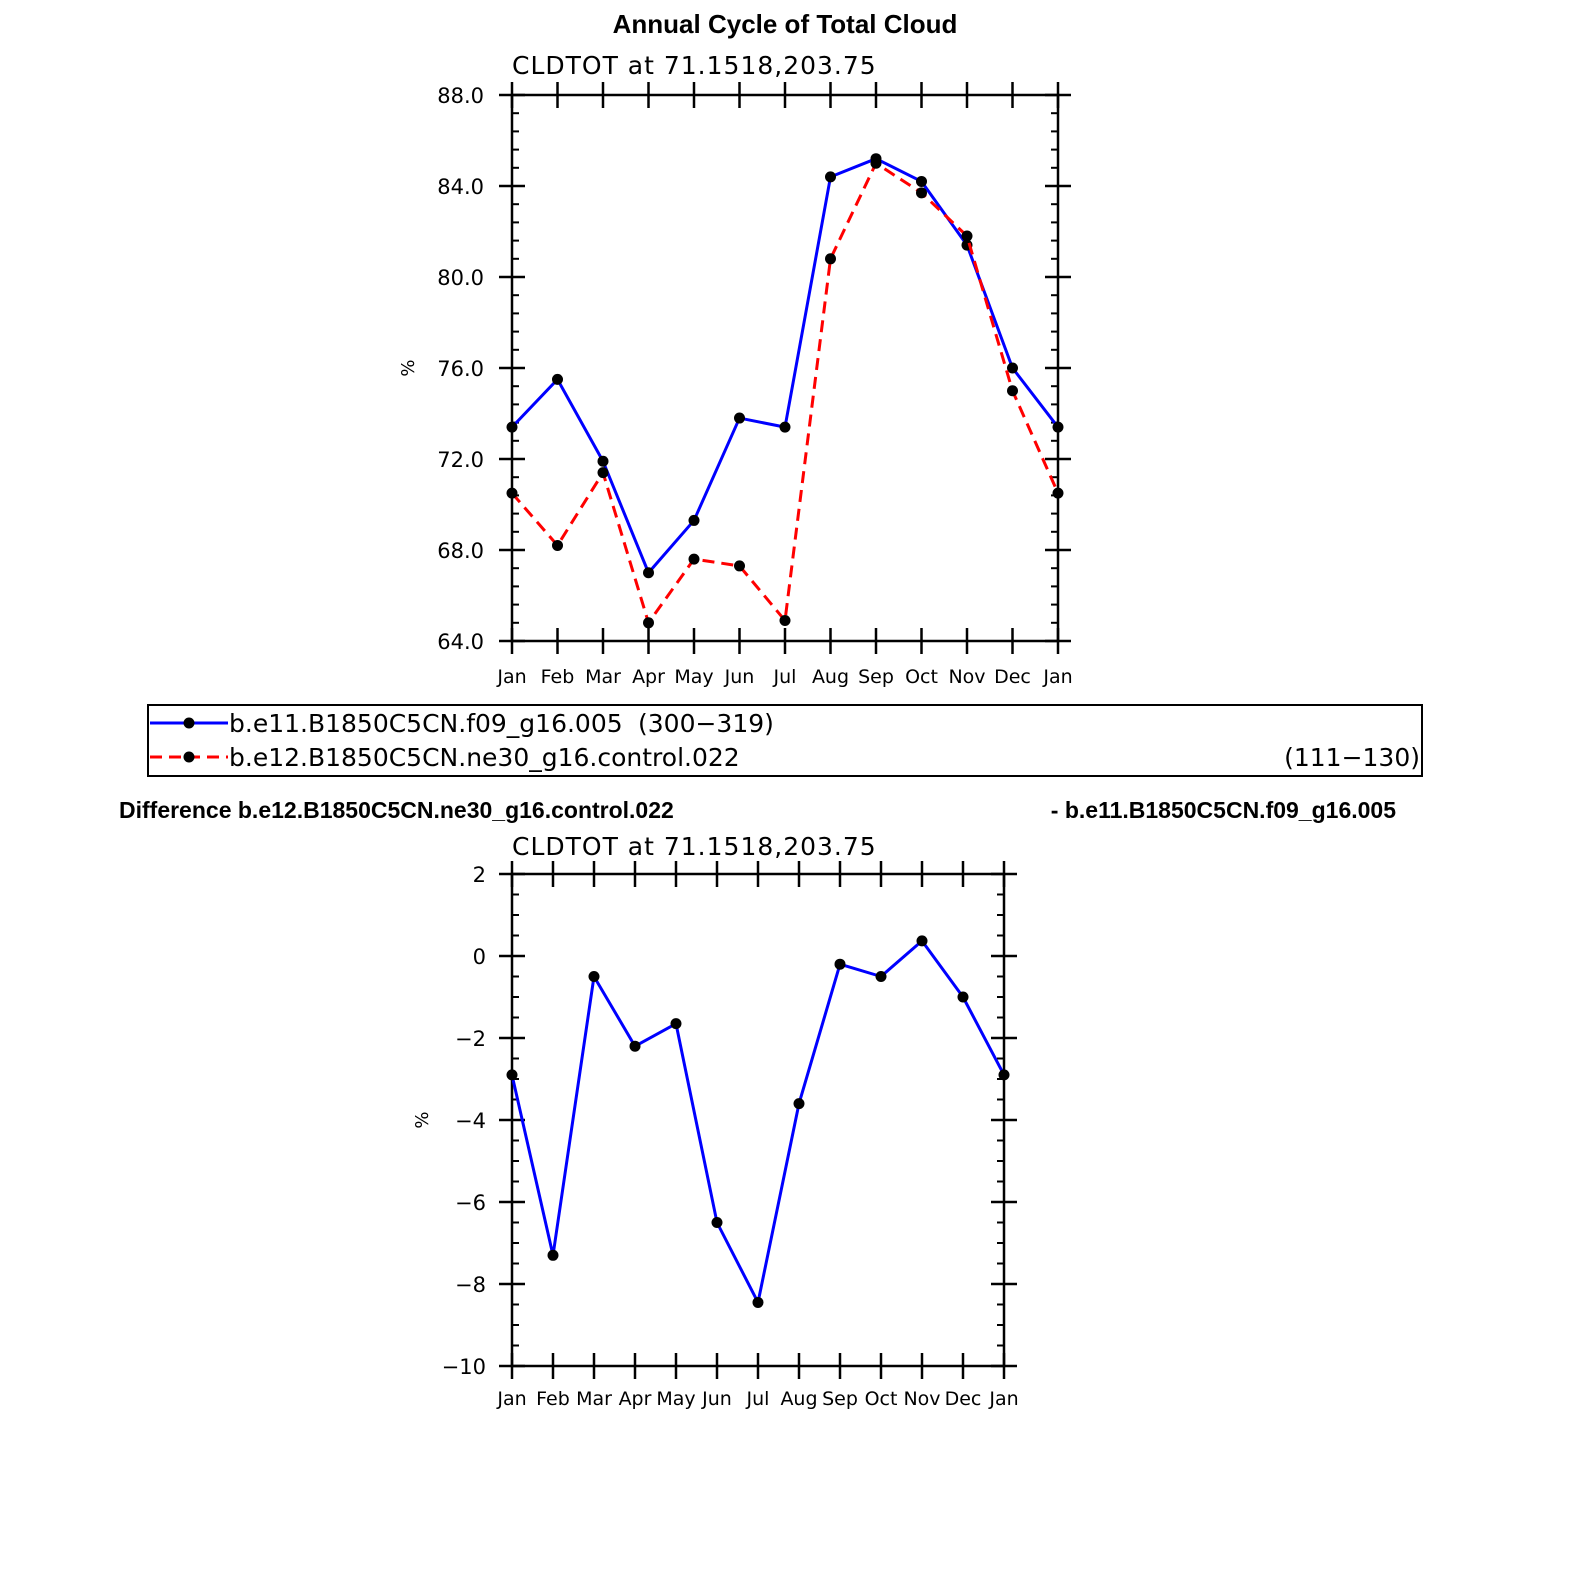 This screenshot has width=1575, height=1575. I want to click on chart-title: Annual Cycle of Total Cloud, so click(785, 24).